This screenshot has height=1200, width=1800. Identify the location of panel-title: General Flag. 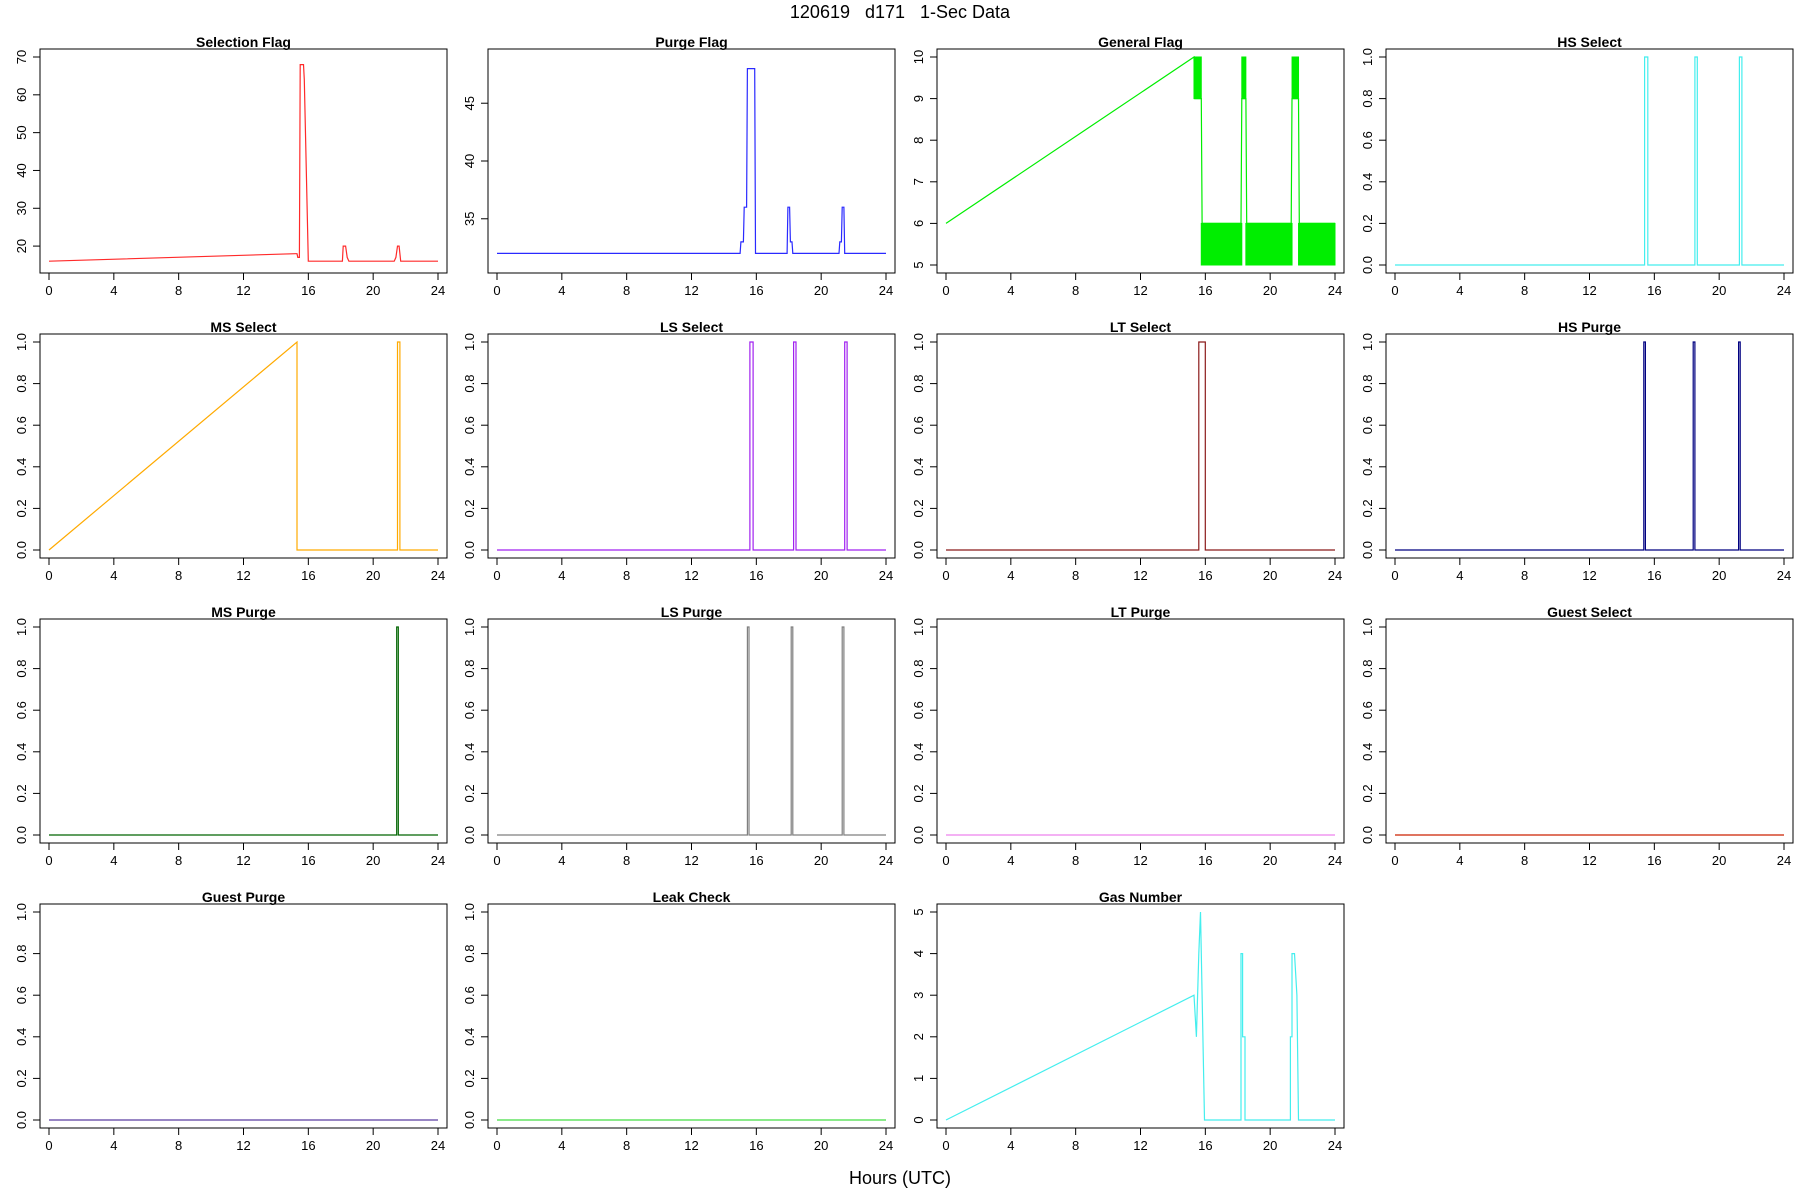
(1140, 42).